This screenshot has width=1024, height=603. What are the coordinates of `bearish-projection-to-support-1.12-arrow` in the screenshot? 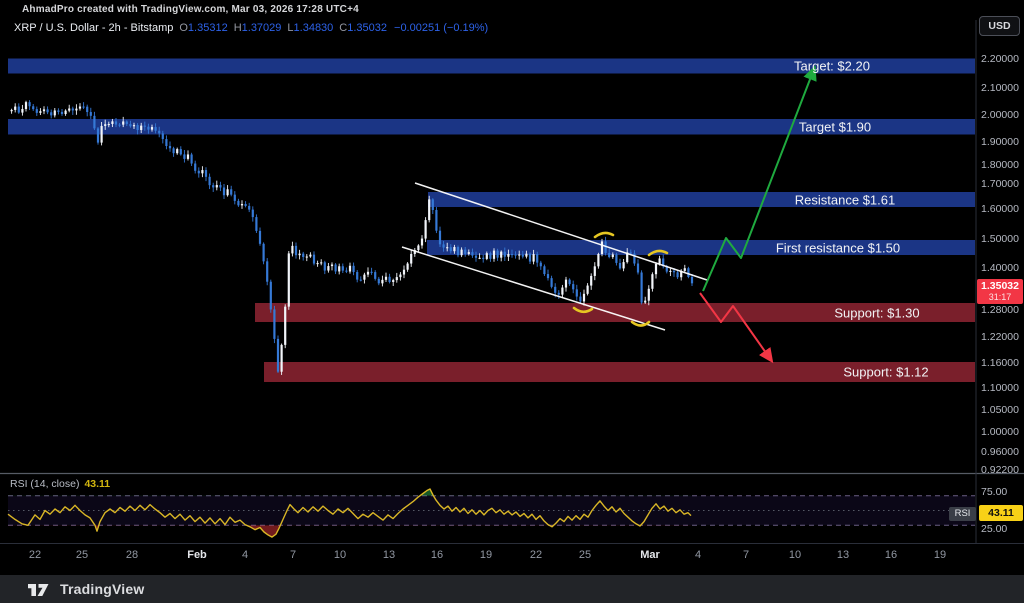 It's located at (736, 328).